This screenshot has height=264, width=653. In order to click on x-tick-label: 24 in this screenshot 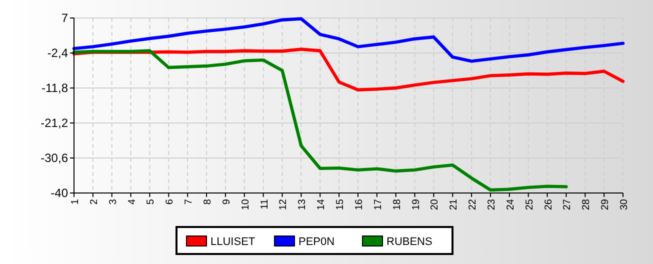, I will do `click(510, 204)`.